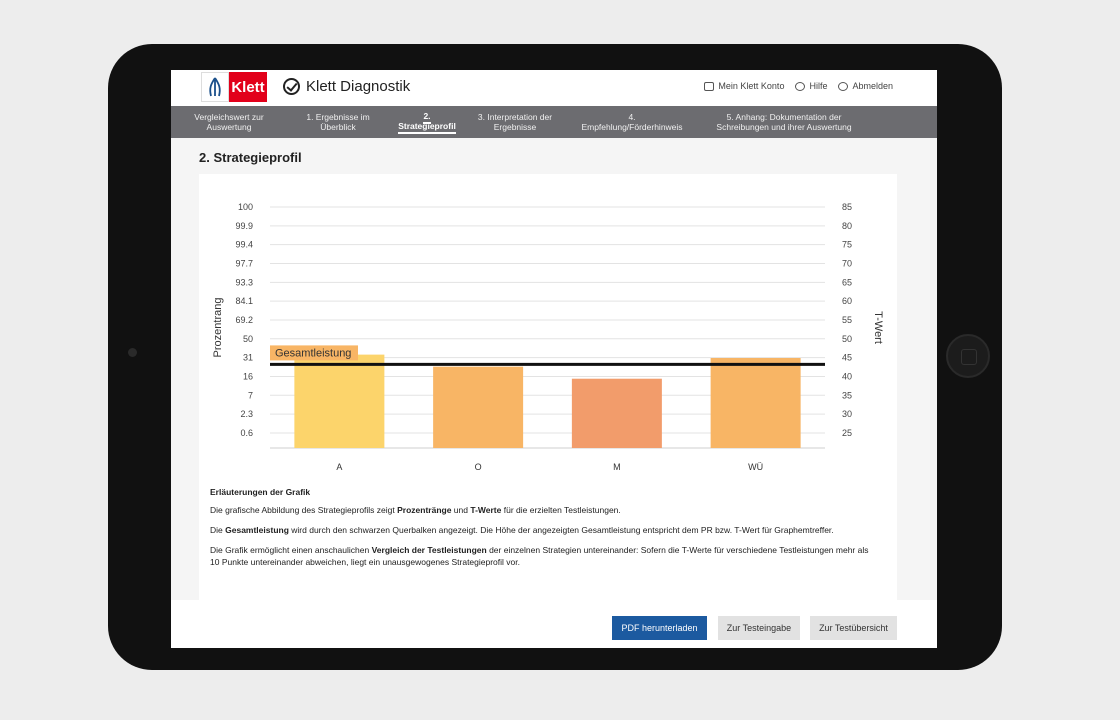  Describe the element at coordinates (246, 414) in the screenshot. I see `left-tick-label: 2.3` at that location.